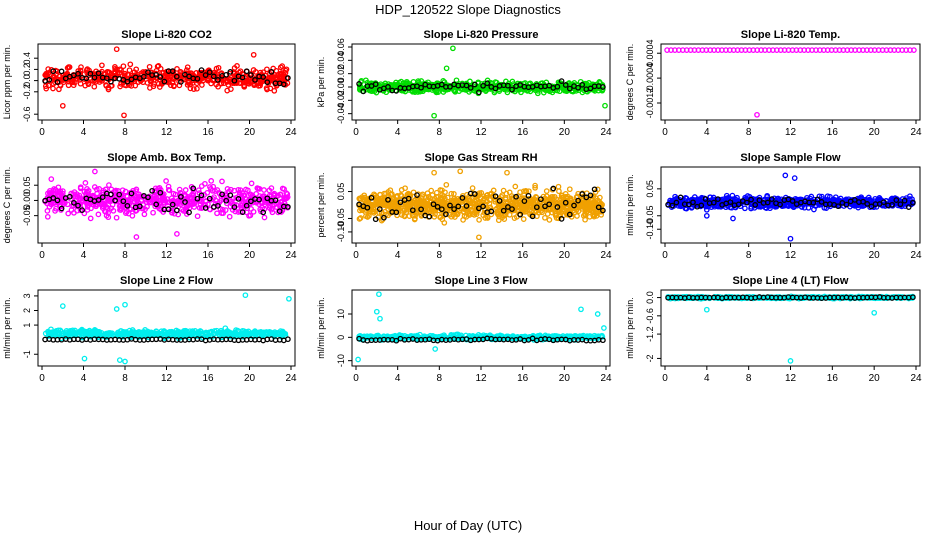 This screenshot has width=936, height=540. I want to click on data-points, so click(482, 82).